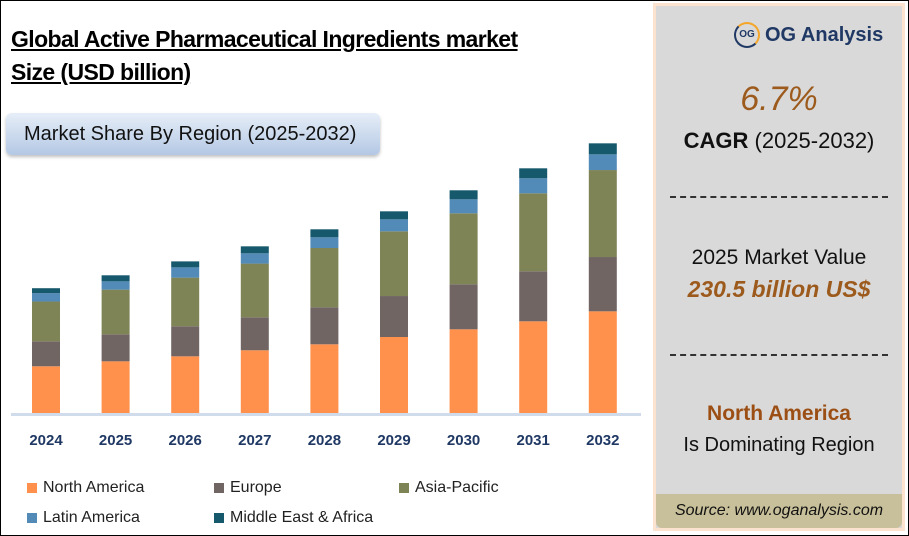 Image resolution: width=909 pixels, height=536 pixels. I want to click on bar-segment-europe-2025, so click(115, 348).